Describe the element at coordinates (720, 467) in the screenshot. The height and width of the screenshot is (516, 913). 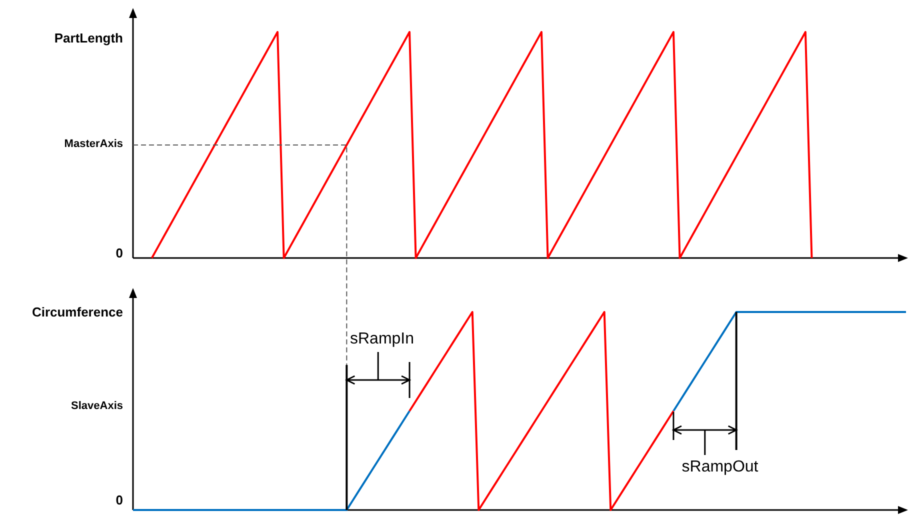
I see `annotation: sRampOut` at that location.